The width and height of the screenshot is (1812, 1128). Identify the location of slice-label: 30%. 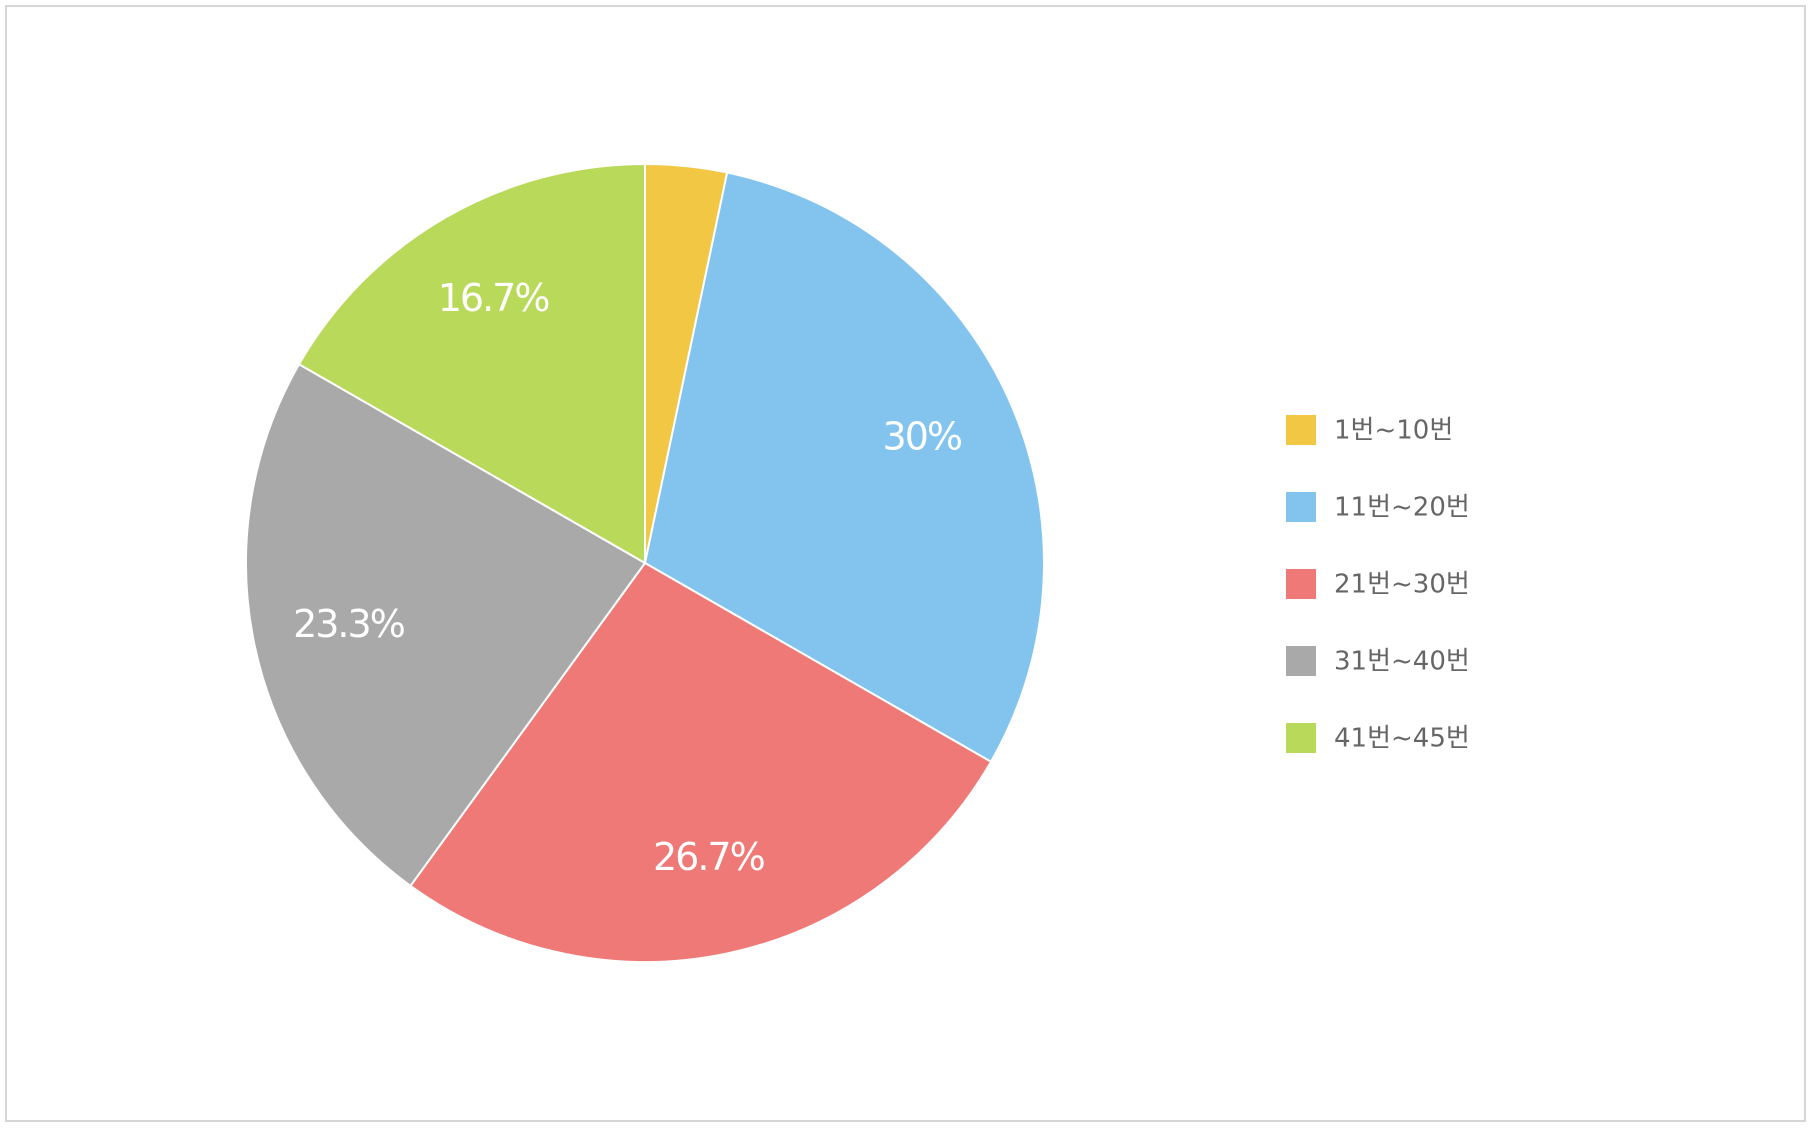
(922, 437).